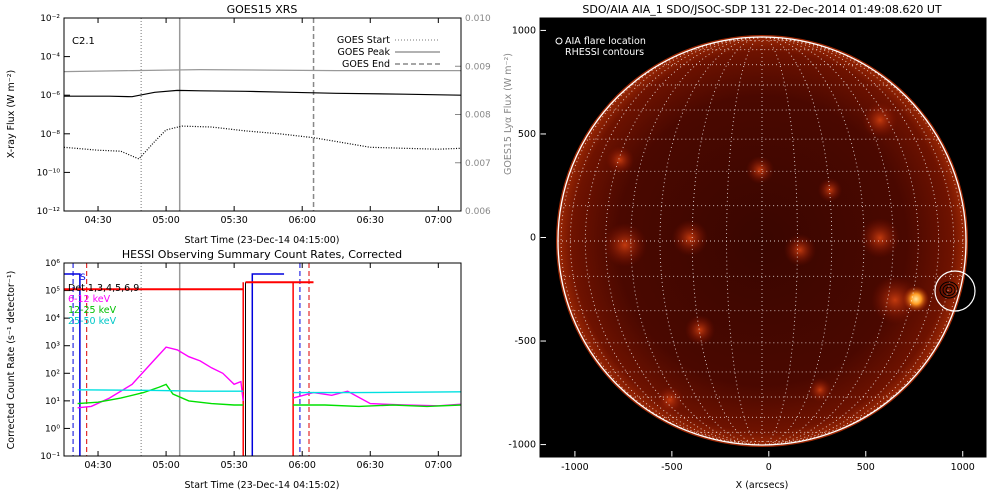  What do you see at coordinates (527, 134) in the screenshot?
I see `aia-ytick-label: 500` at bounding box center [527, 134].